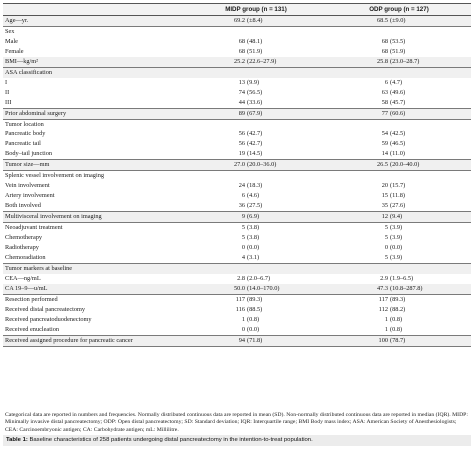 Image resolution: width=474 pixels, height=449 pixels. I want to click on row-label: Splenic vessel involvement on imaging, so click(54, 176).